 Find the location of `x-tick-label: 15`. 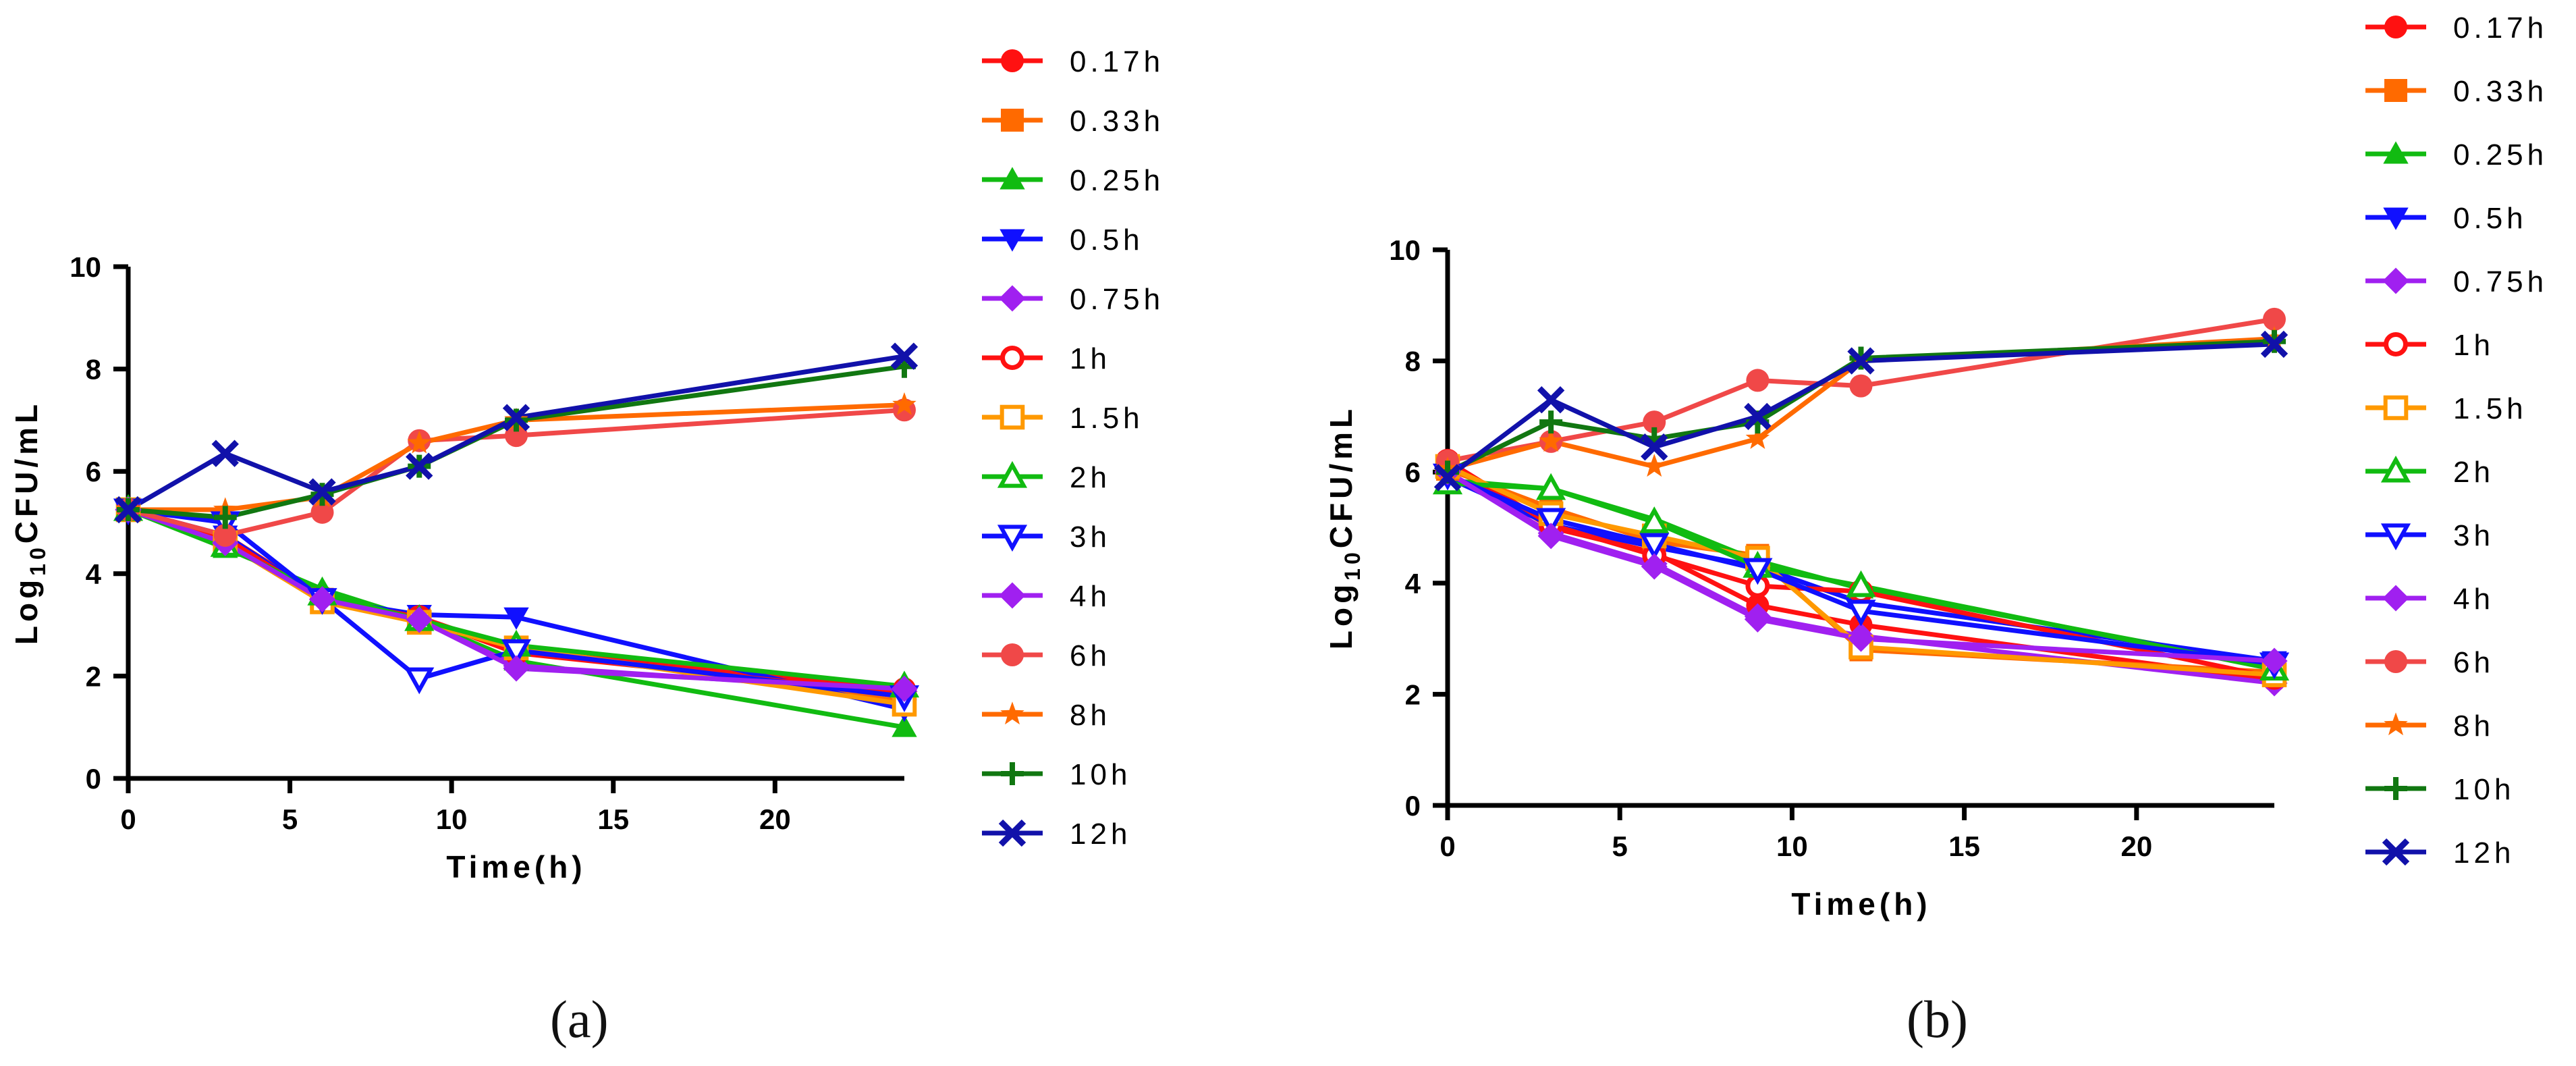

x-tick-label: 15 is located at coordinates (613, 819).